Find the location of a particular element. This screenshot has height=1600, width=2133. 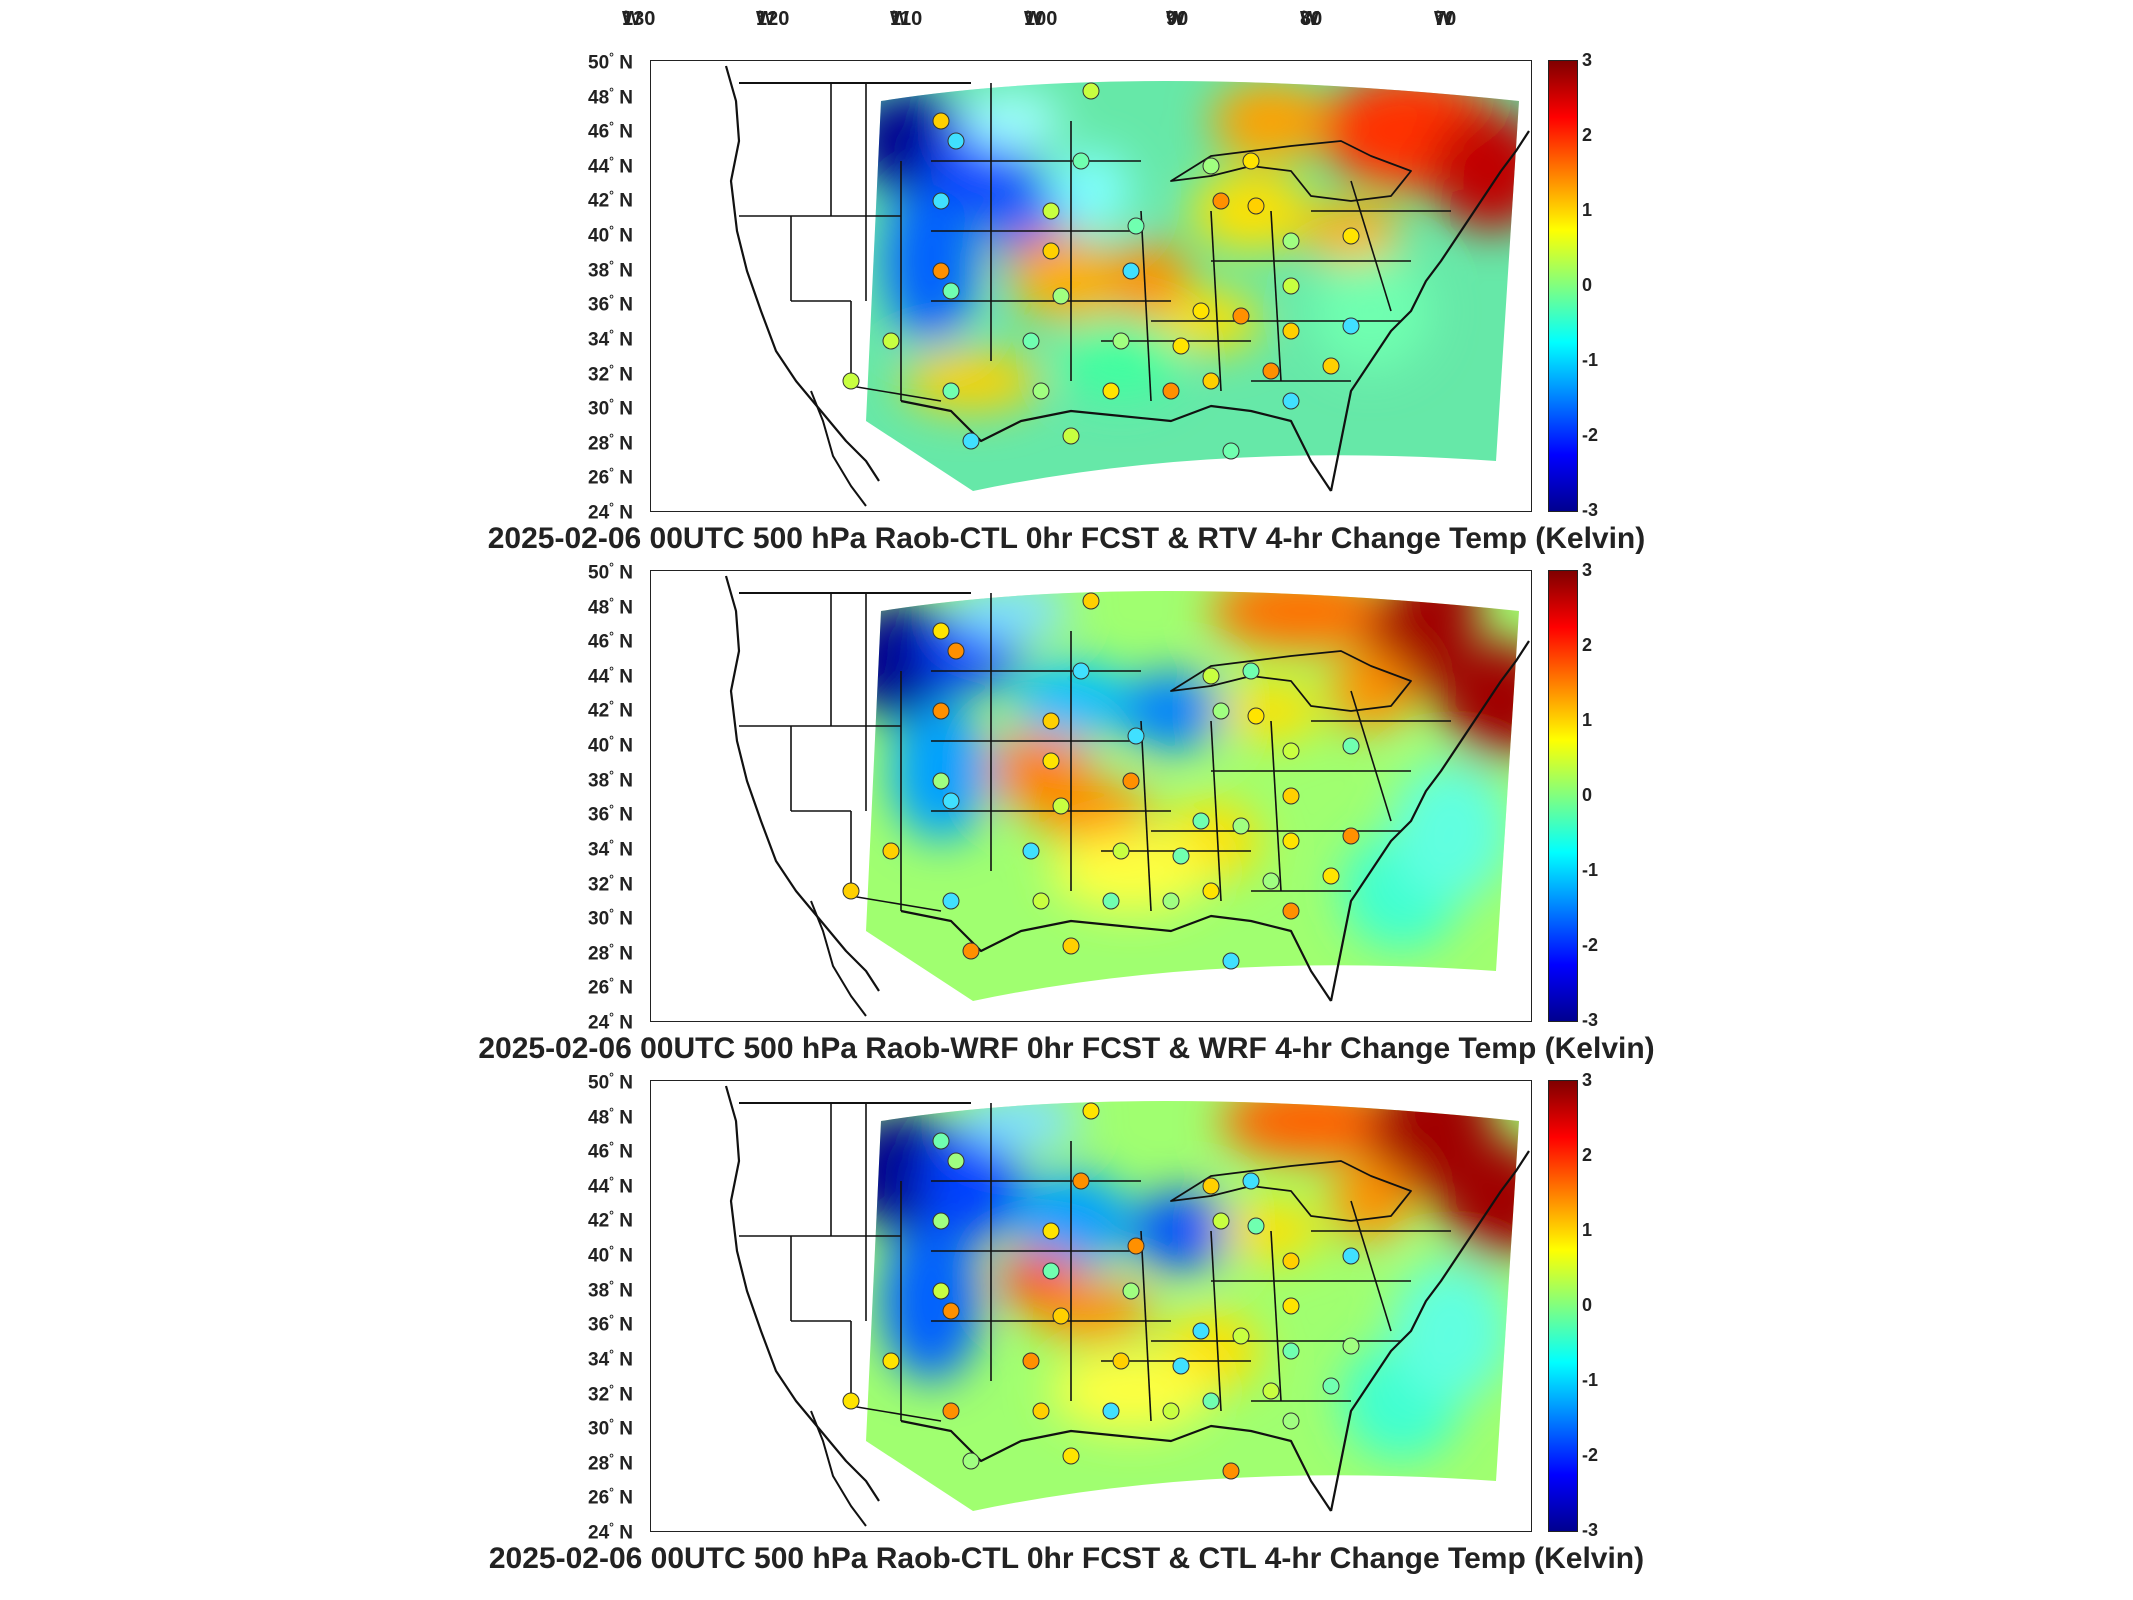

lat-label: 36° N is located at coordinates (610, 814).